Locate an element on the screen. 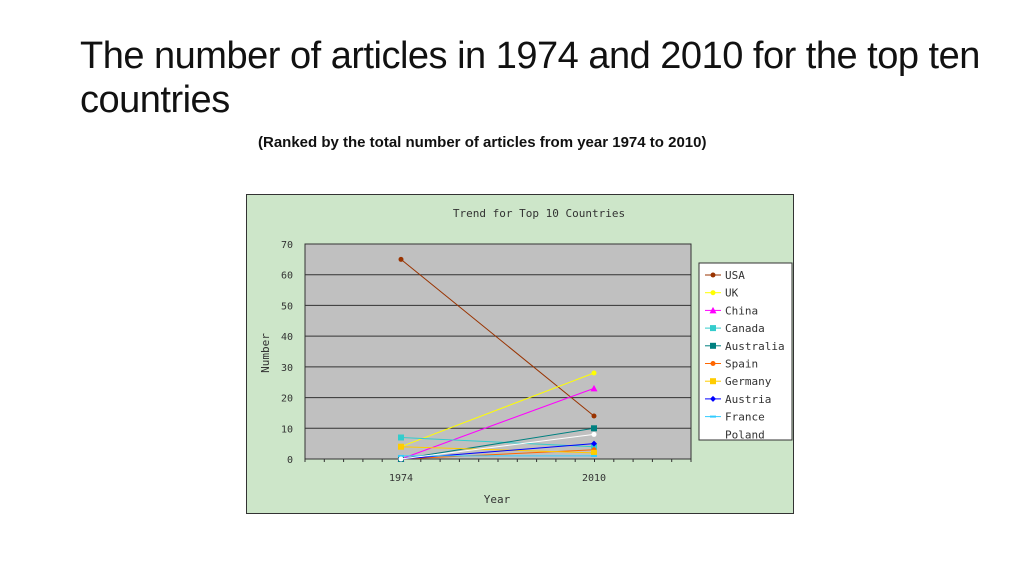 This screenshot has height=576, width=1024. legend-label: Poland is located at coordinates (745, 434).